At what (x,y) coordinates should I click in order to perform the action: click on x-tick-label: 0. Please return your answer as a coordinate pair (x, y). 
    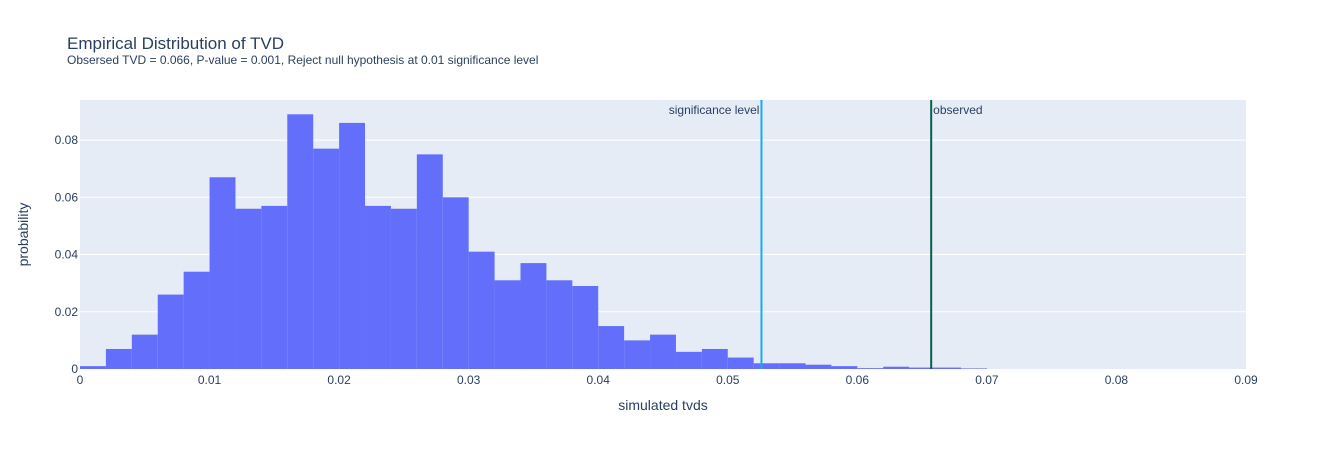
    Looking at the image, I should click on (80, 380).